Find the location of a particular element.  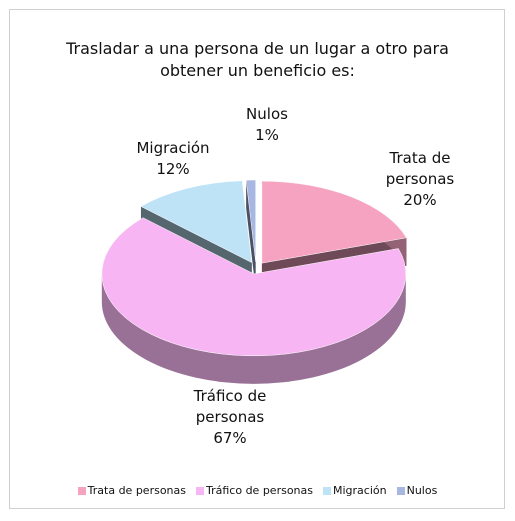

data-label: Tráfico de personas 67% is located at coordinates (230, 417).